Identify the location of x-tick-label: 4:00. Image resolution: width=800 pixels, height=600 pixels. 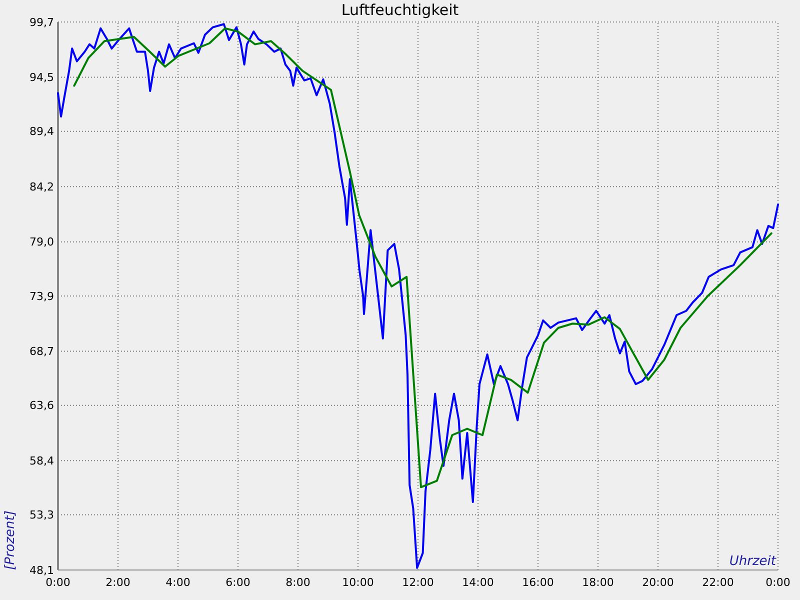
(178, 582).